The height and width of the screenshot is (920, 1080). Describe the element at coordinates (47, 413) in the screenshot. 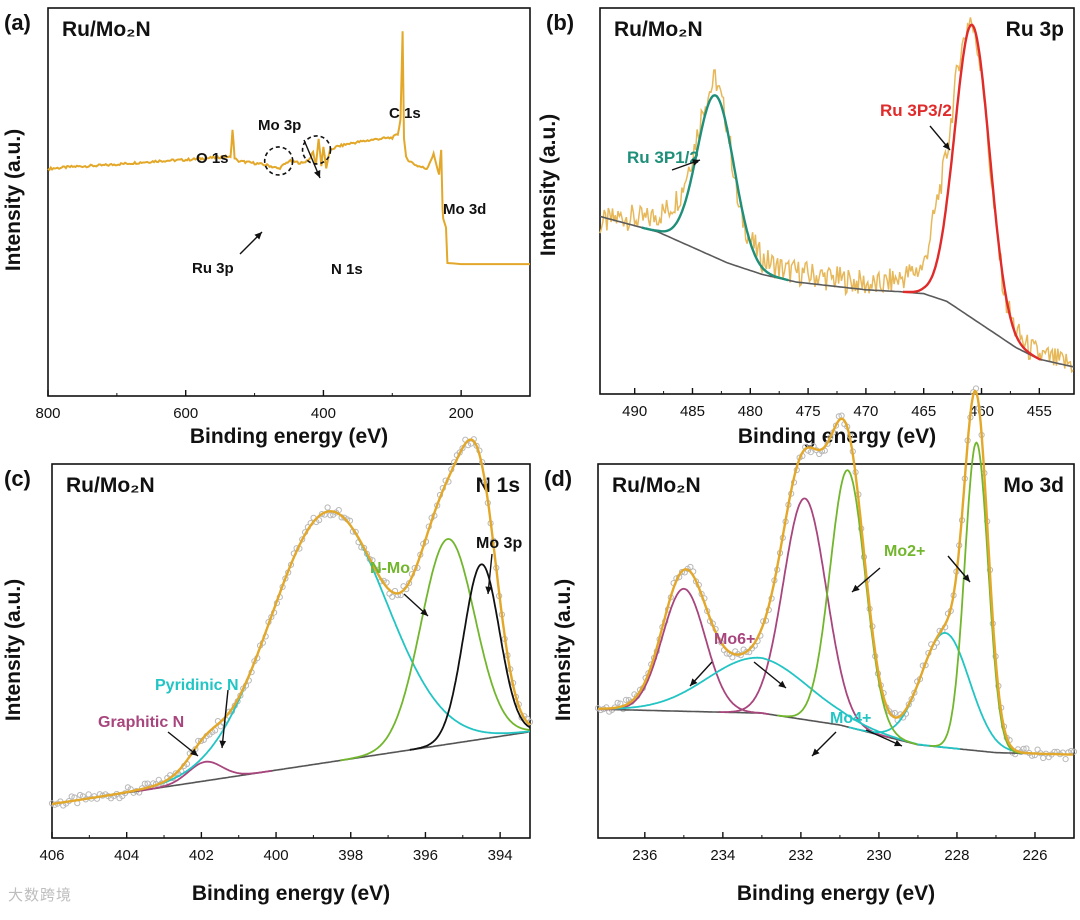

I see `x-tick-label: 800` at that location.